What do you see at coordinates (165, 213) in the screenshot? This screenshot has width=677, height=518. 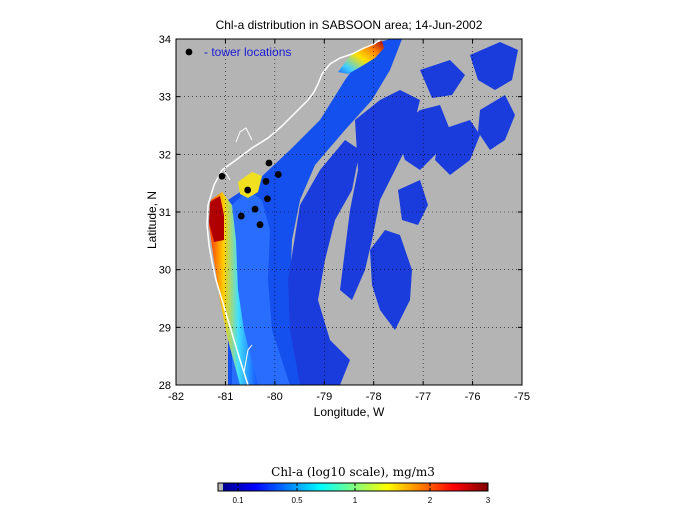 I see `y-tick-label: 31` at bounding box center [165, 213].